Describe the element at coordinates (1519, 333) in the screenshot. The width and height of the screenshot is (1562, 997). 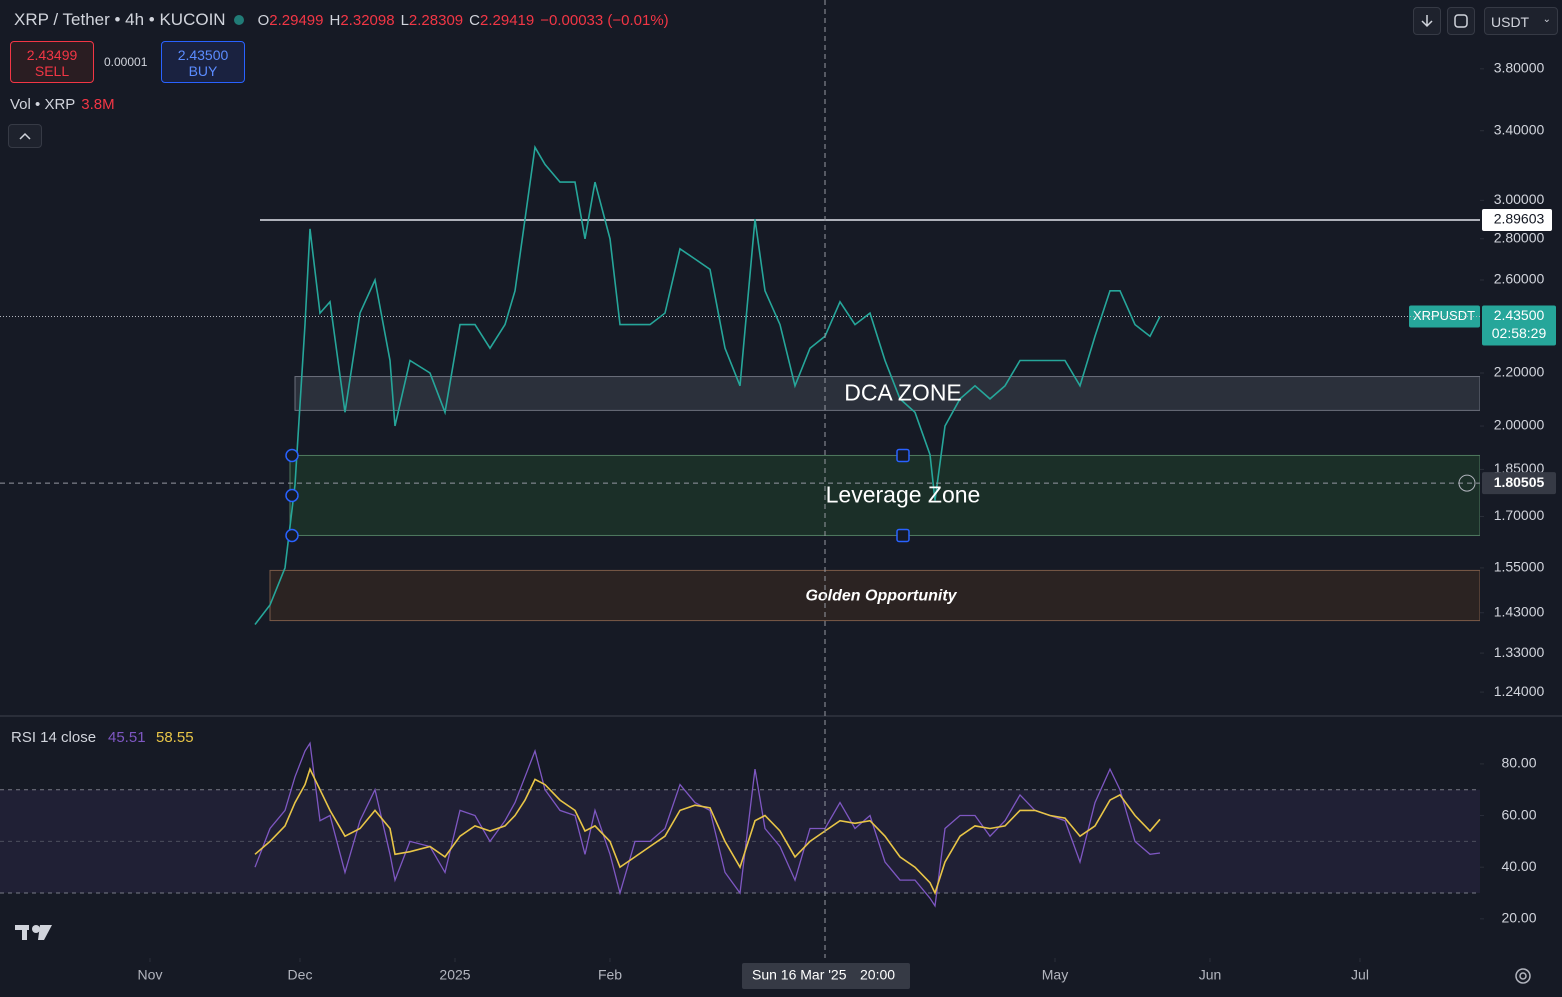
I see `countdown: 02:58:29` at that location.